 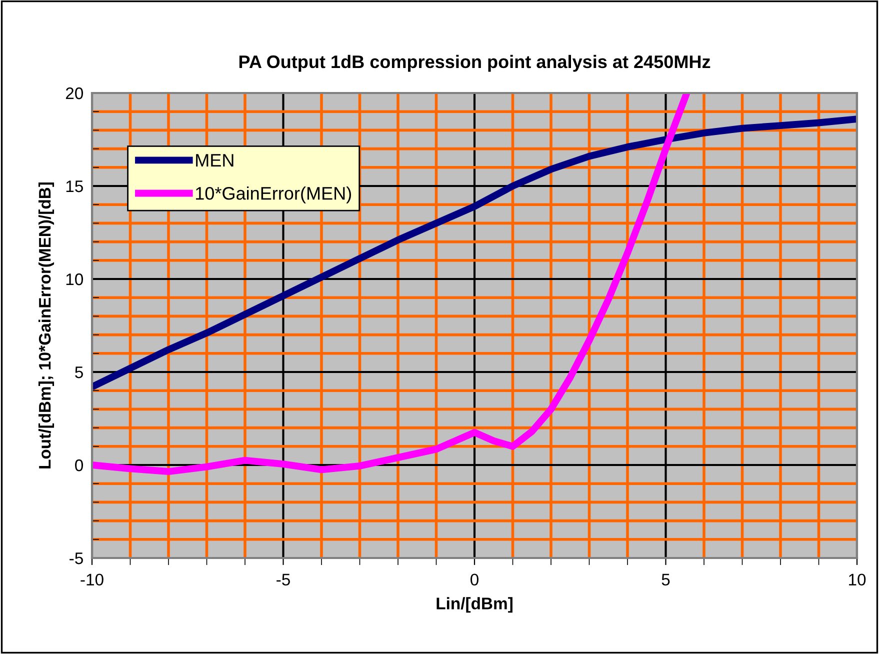 I want to click on y-tick-label: 5, so click(x=79, y=372).